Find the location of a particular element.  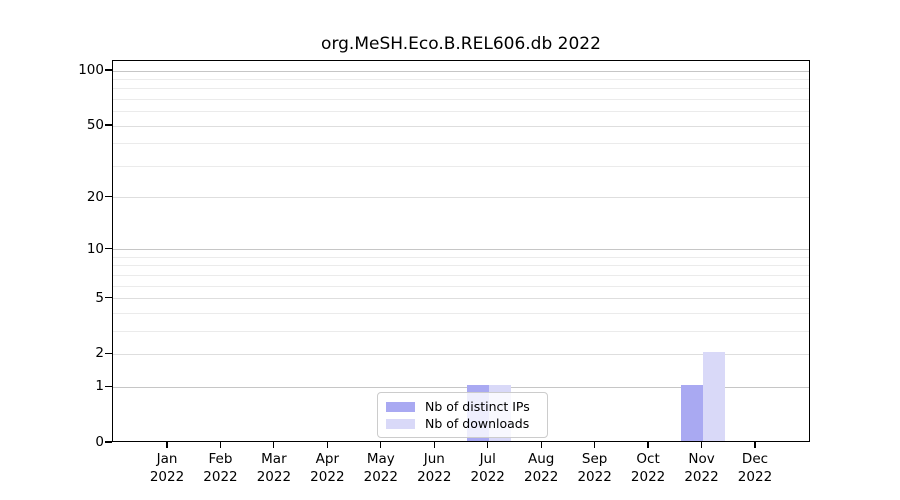

x-tick-label: May 2022 is located at coordinates (381, 468).